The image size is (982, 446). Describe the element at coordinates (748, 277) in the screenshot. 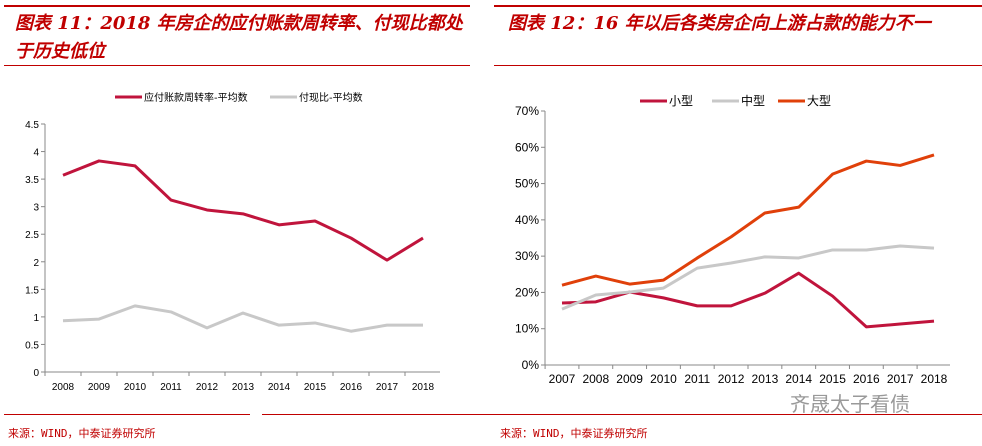

I see `chart2-series-1-line` at that location.